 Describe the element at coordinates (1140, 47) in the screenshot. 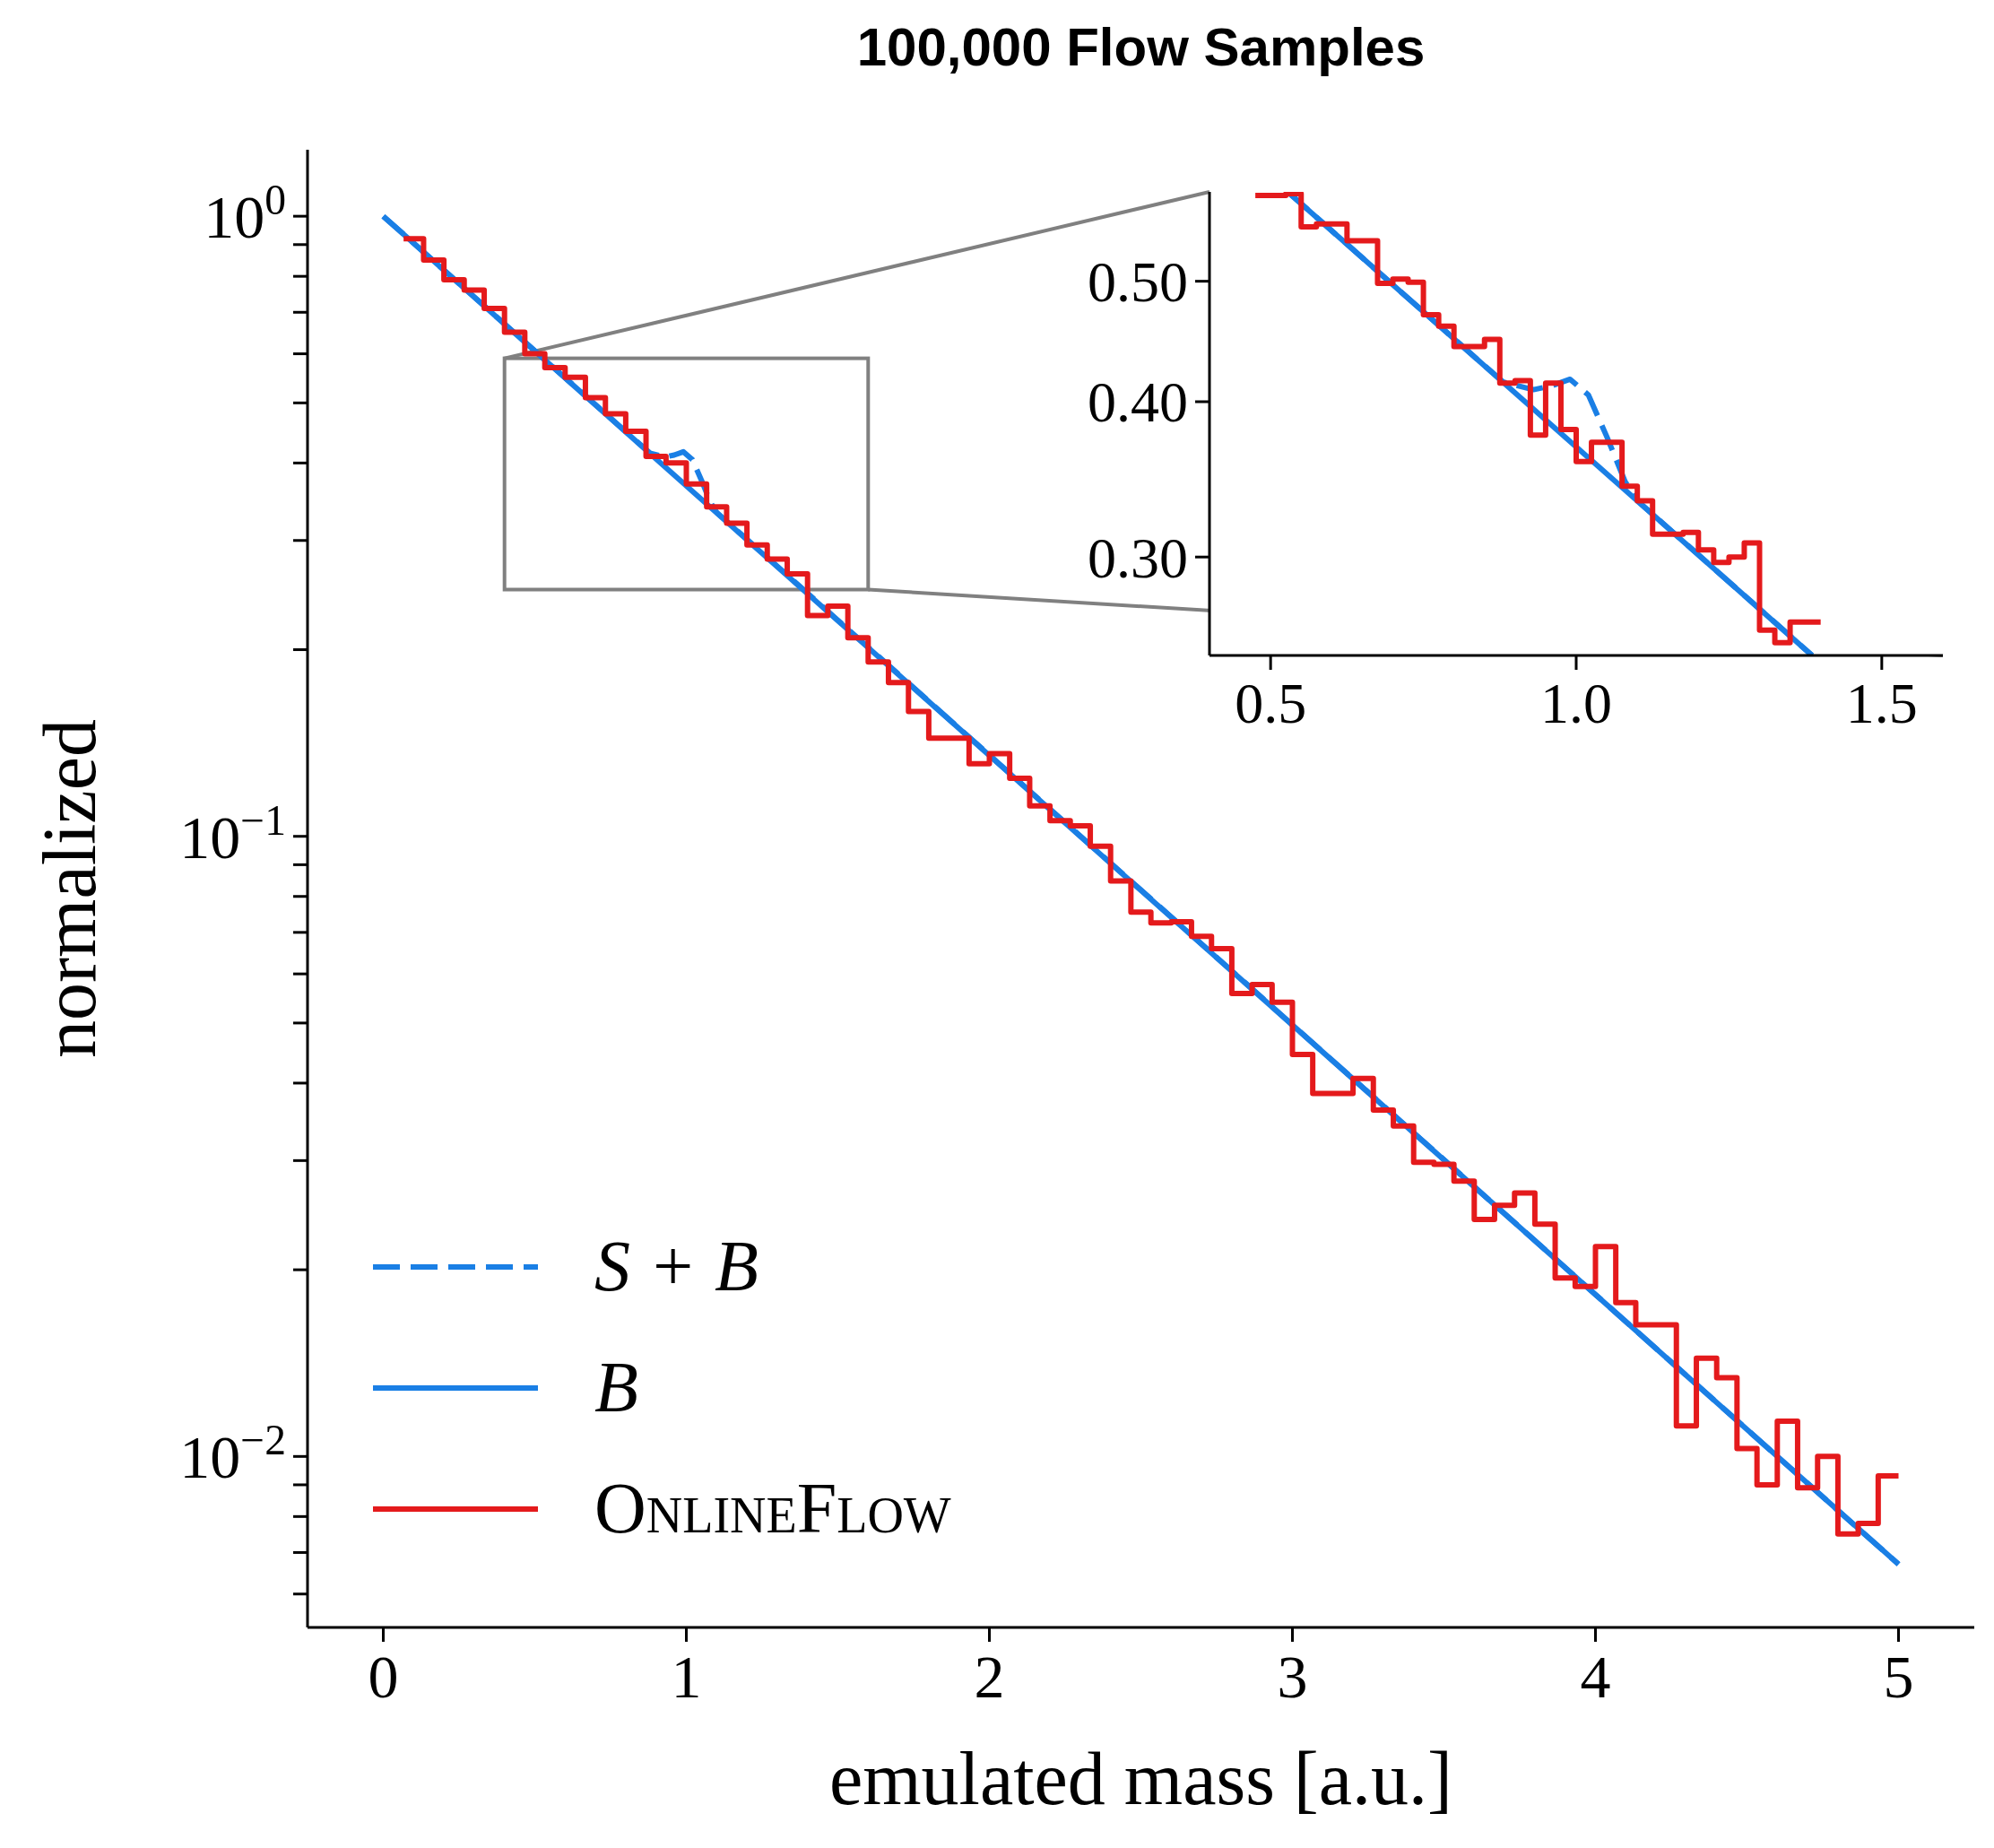

I see `chart-title: 100,000 Flow Samples` at that location.